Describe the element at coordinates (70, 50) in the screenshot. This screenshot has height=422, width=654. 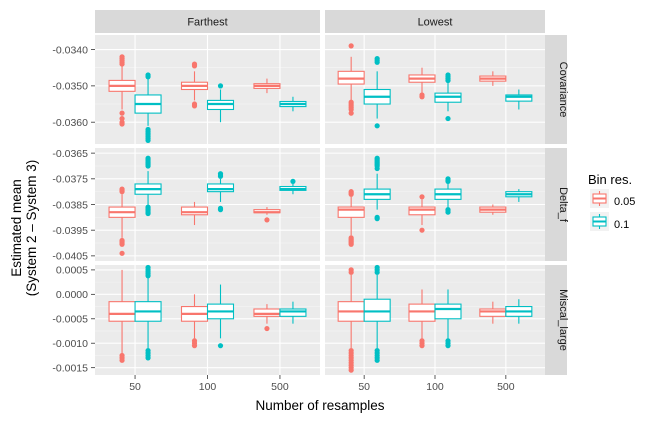
I see `y-tick-label: -0.0340` at that location.